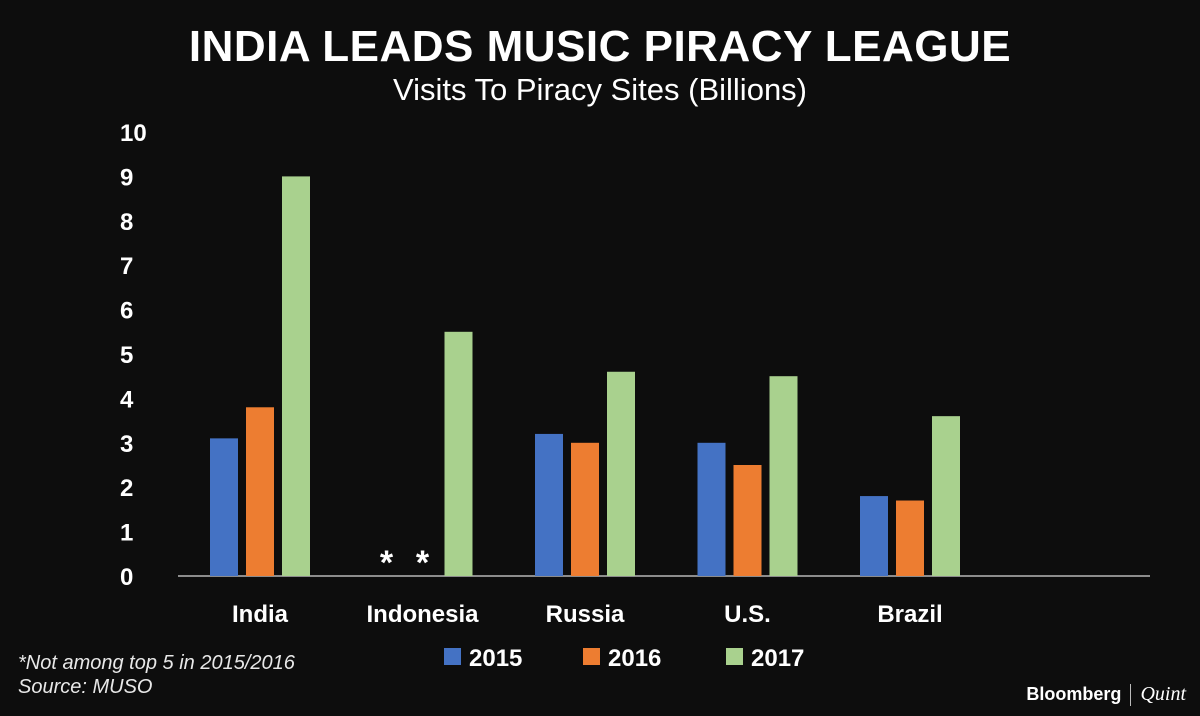  I want to click on bar-2015-us, so click(711, 509).